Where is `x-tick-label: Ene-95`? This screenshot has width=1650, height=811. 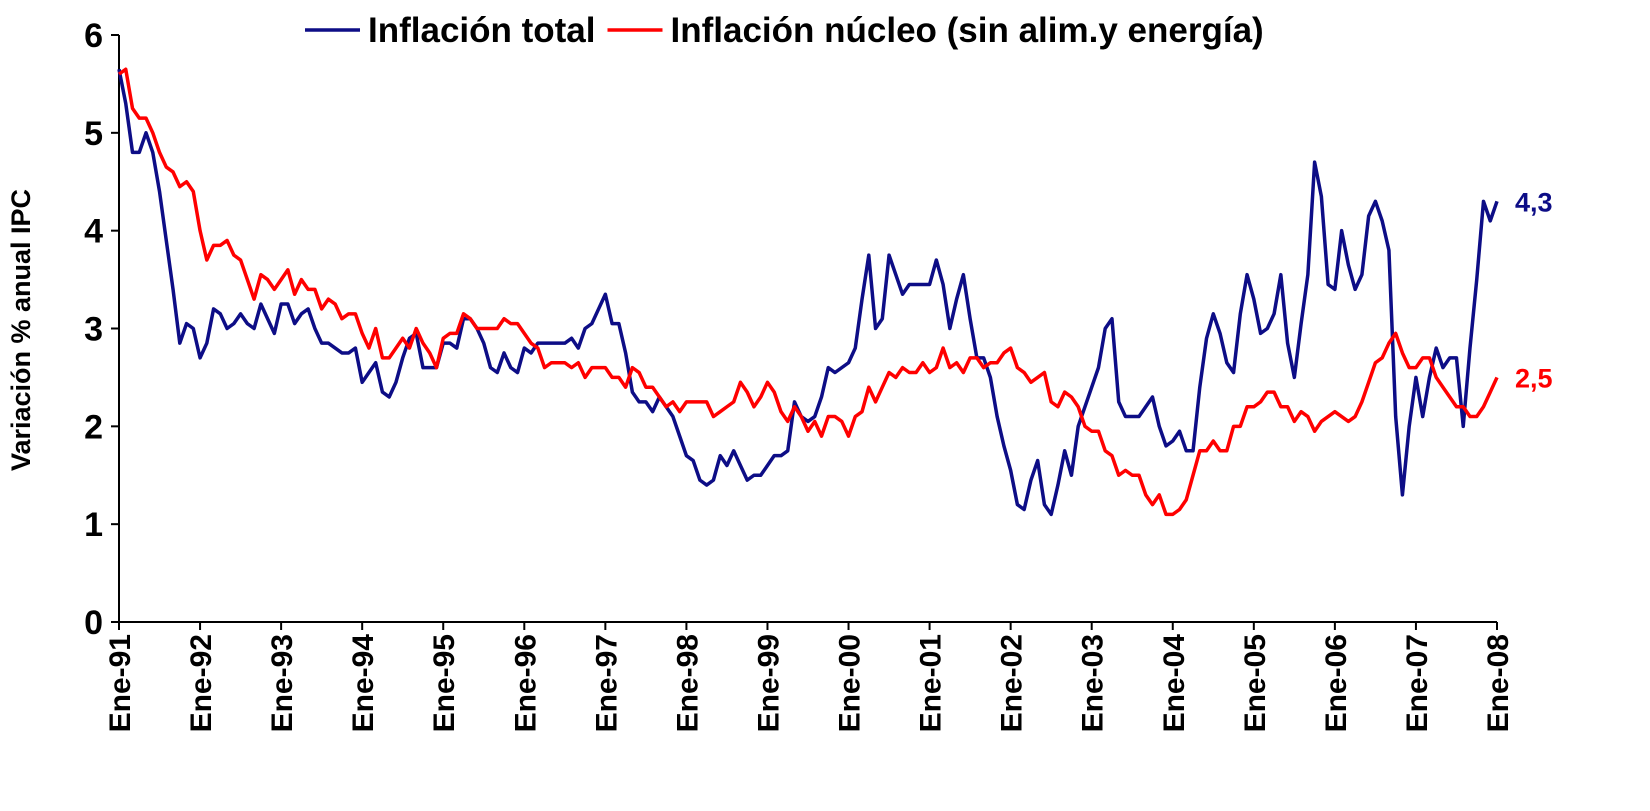
x-tick-label: Ene-95 is located at coordinates (444, 683).